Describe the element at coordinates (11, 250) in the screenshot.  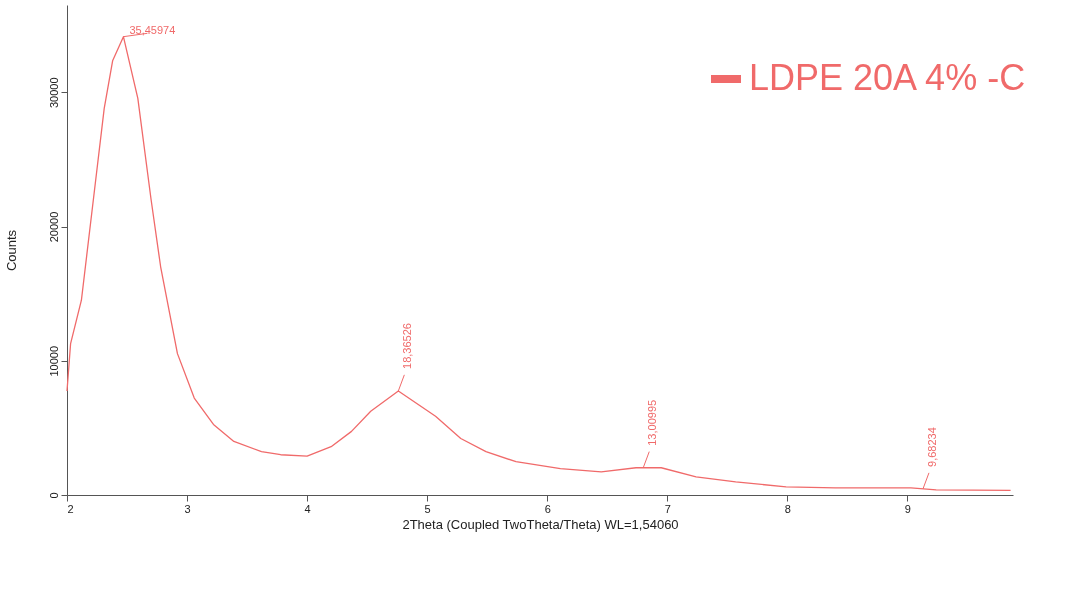
I see `y-axis-title: Counts` at that location.